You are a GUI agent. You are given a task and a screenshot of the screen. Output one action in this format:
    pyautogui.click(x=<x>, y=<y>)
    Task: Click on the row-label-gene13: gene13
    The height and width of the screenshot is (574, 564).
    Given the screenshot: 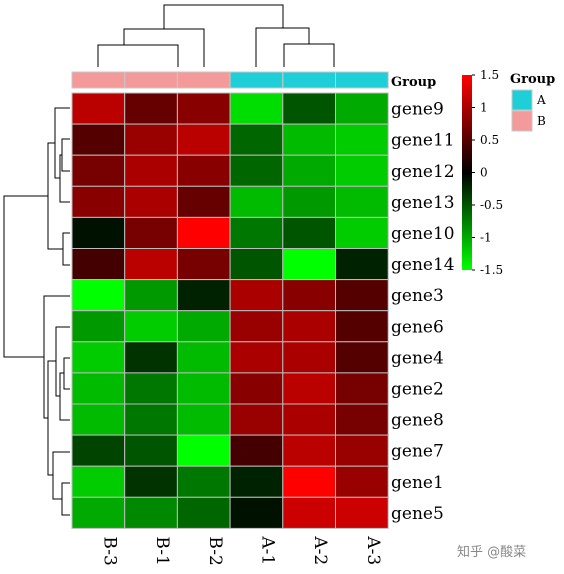 What is the action you would take?
    pyautogui.click(x=423, y=203)
    